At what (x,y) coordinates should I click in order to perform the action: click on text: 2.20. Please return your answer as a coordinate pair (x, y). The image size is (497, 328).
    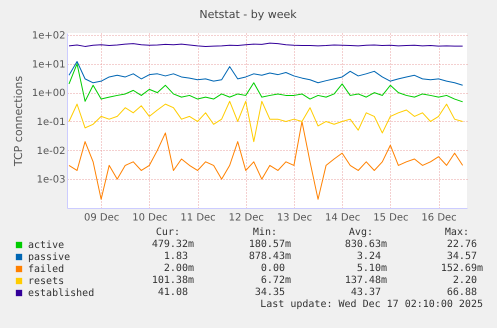
    Looking at the image, I should click on (464, 281).